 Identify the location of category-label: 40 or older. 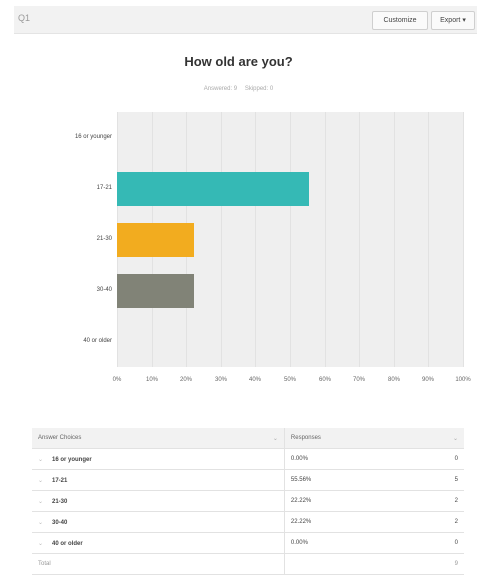
(71, 341).